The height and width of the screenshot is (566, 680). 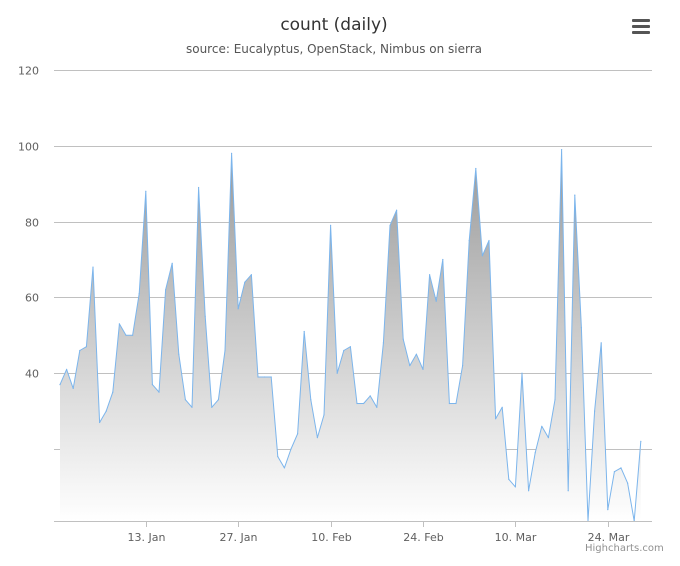 I want to click on hamburger-menu-icon, so click(x=641, y=28).